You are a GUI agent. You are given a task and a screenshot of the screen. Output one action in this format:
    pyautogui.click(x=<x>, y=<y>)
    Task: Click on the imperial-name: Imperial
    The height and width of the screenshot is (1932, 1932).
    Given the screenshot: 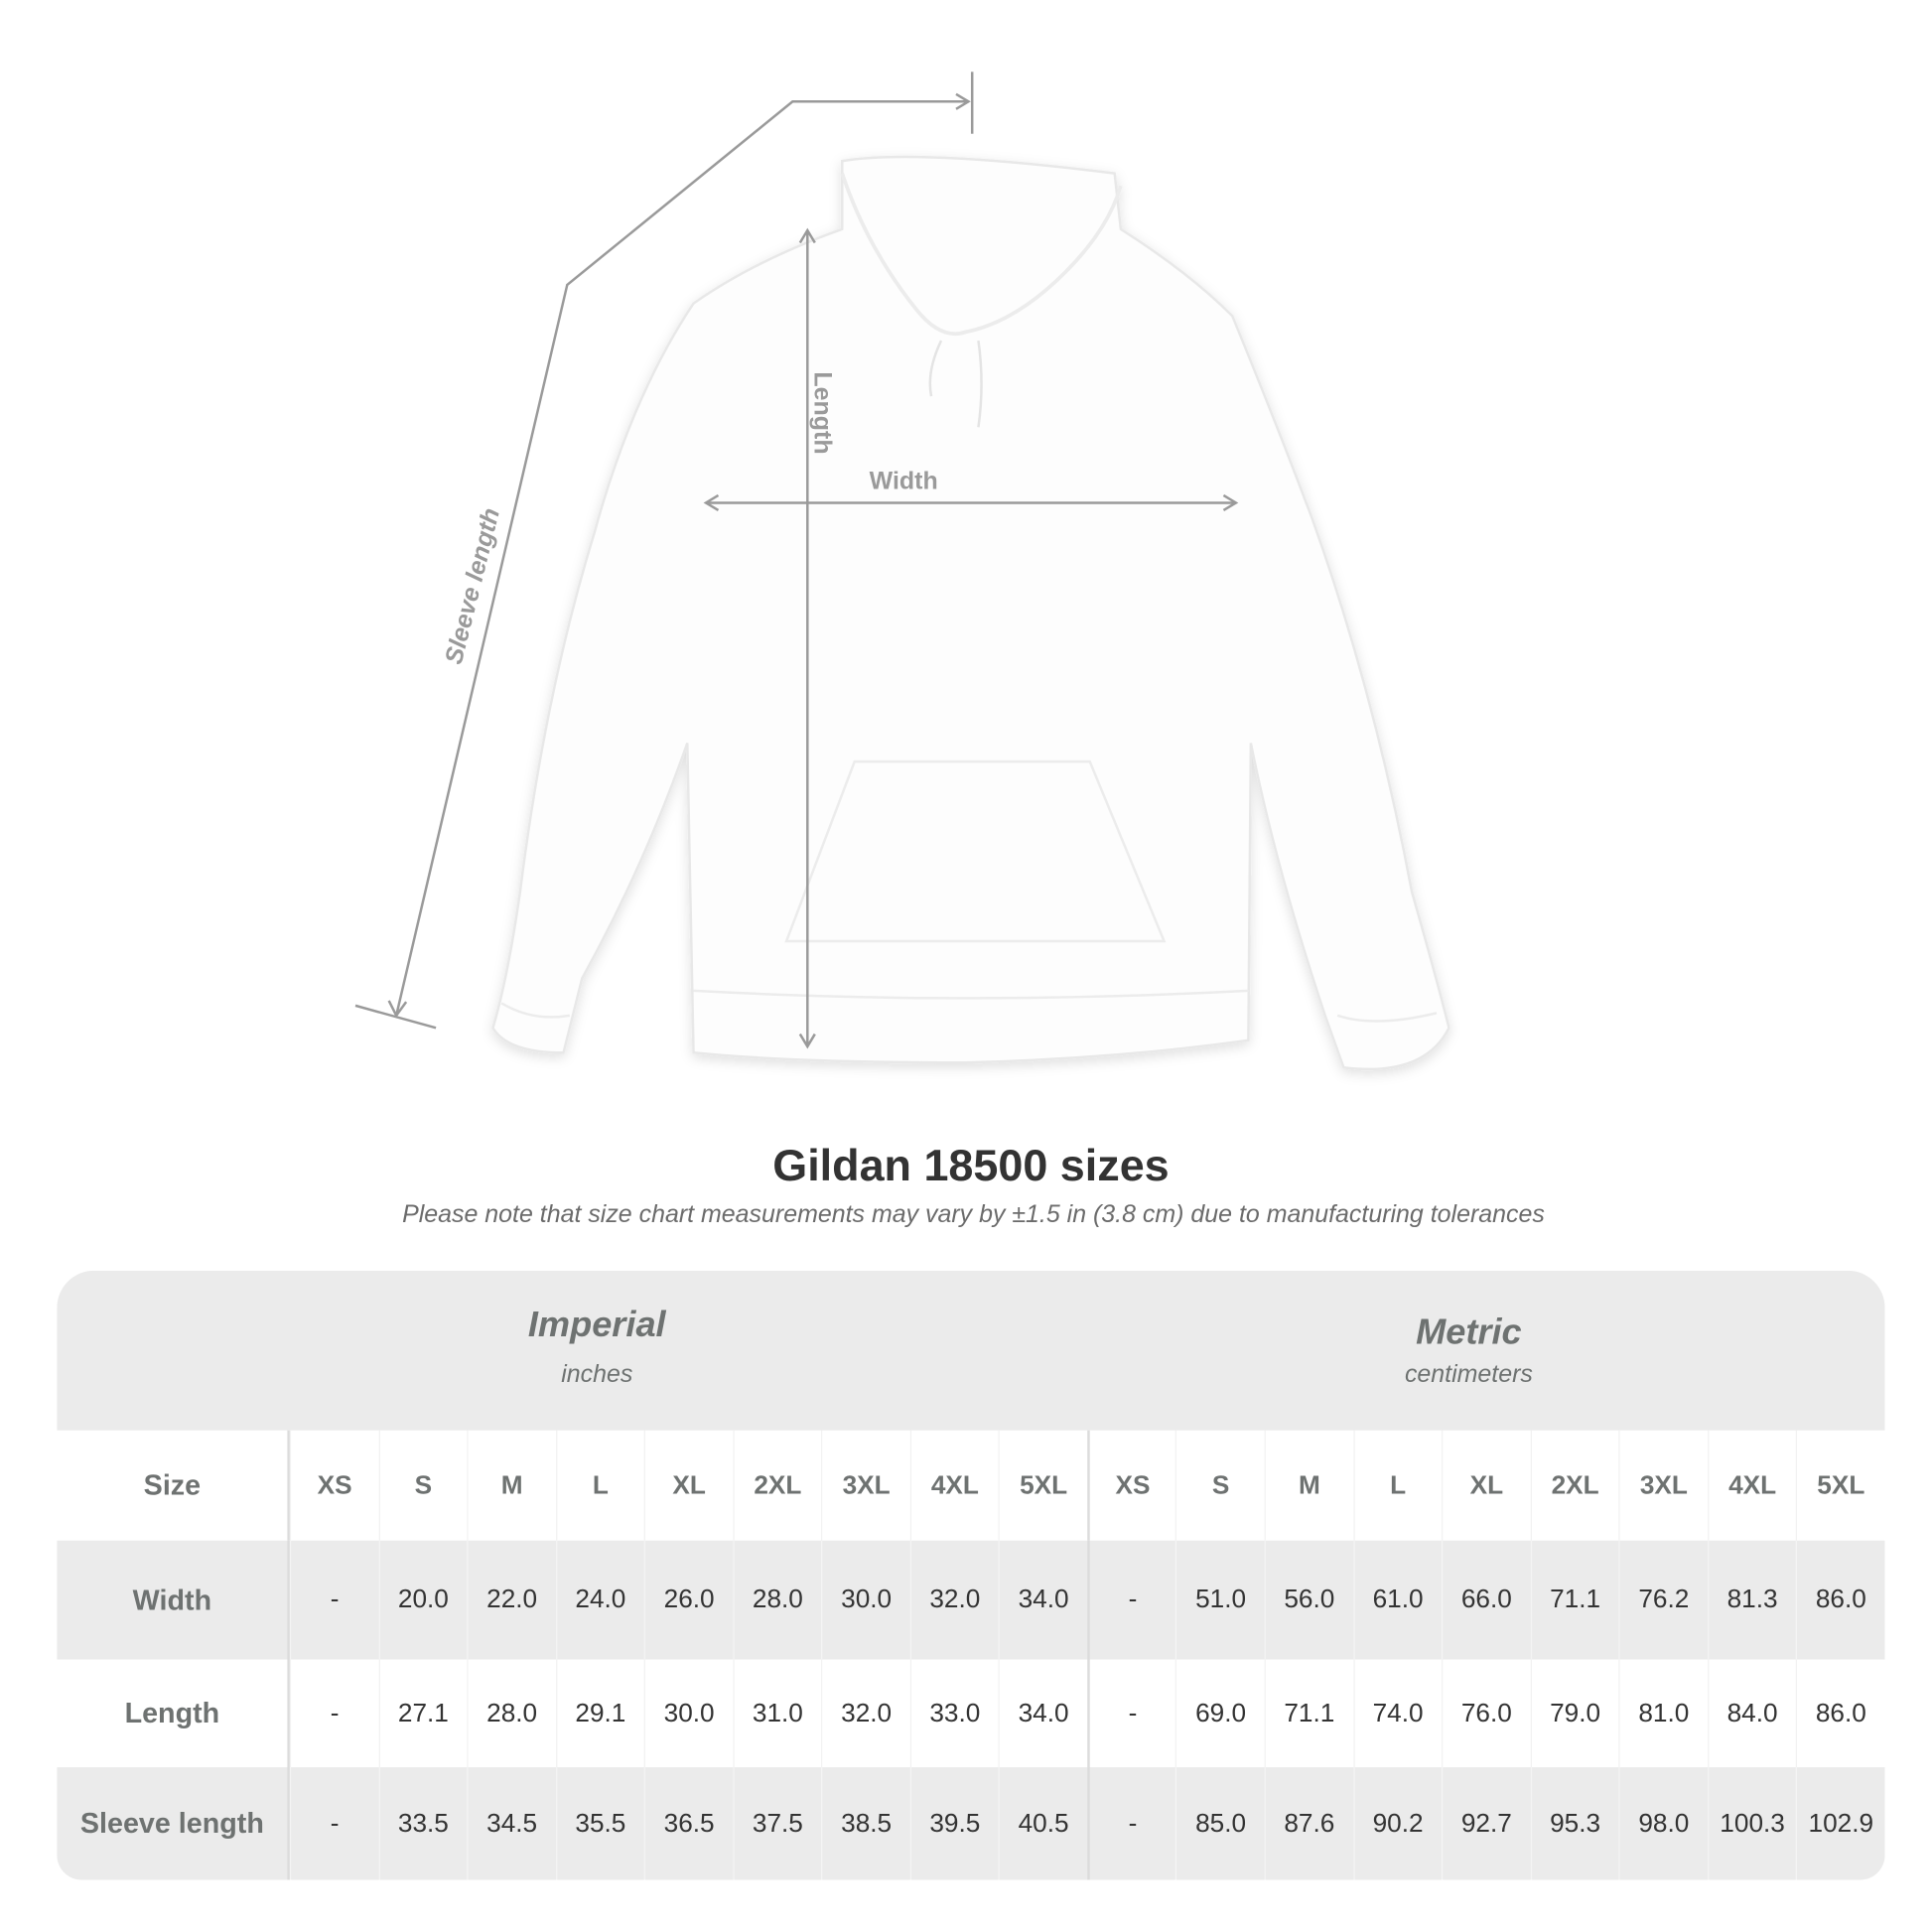 What is the action you would take?
    pyautogui.click(x=597, y=1325)
    